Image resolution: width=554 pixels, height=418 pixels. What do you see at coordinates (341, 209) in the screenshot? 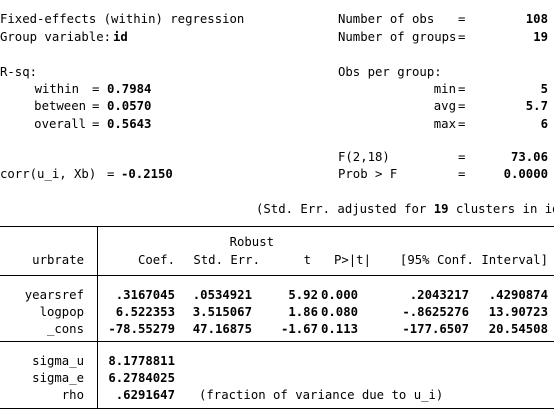
I see `se-note-prefix: (Std. Err. adjusted for` at bounding box center [341, 209].